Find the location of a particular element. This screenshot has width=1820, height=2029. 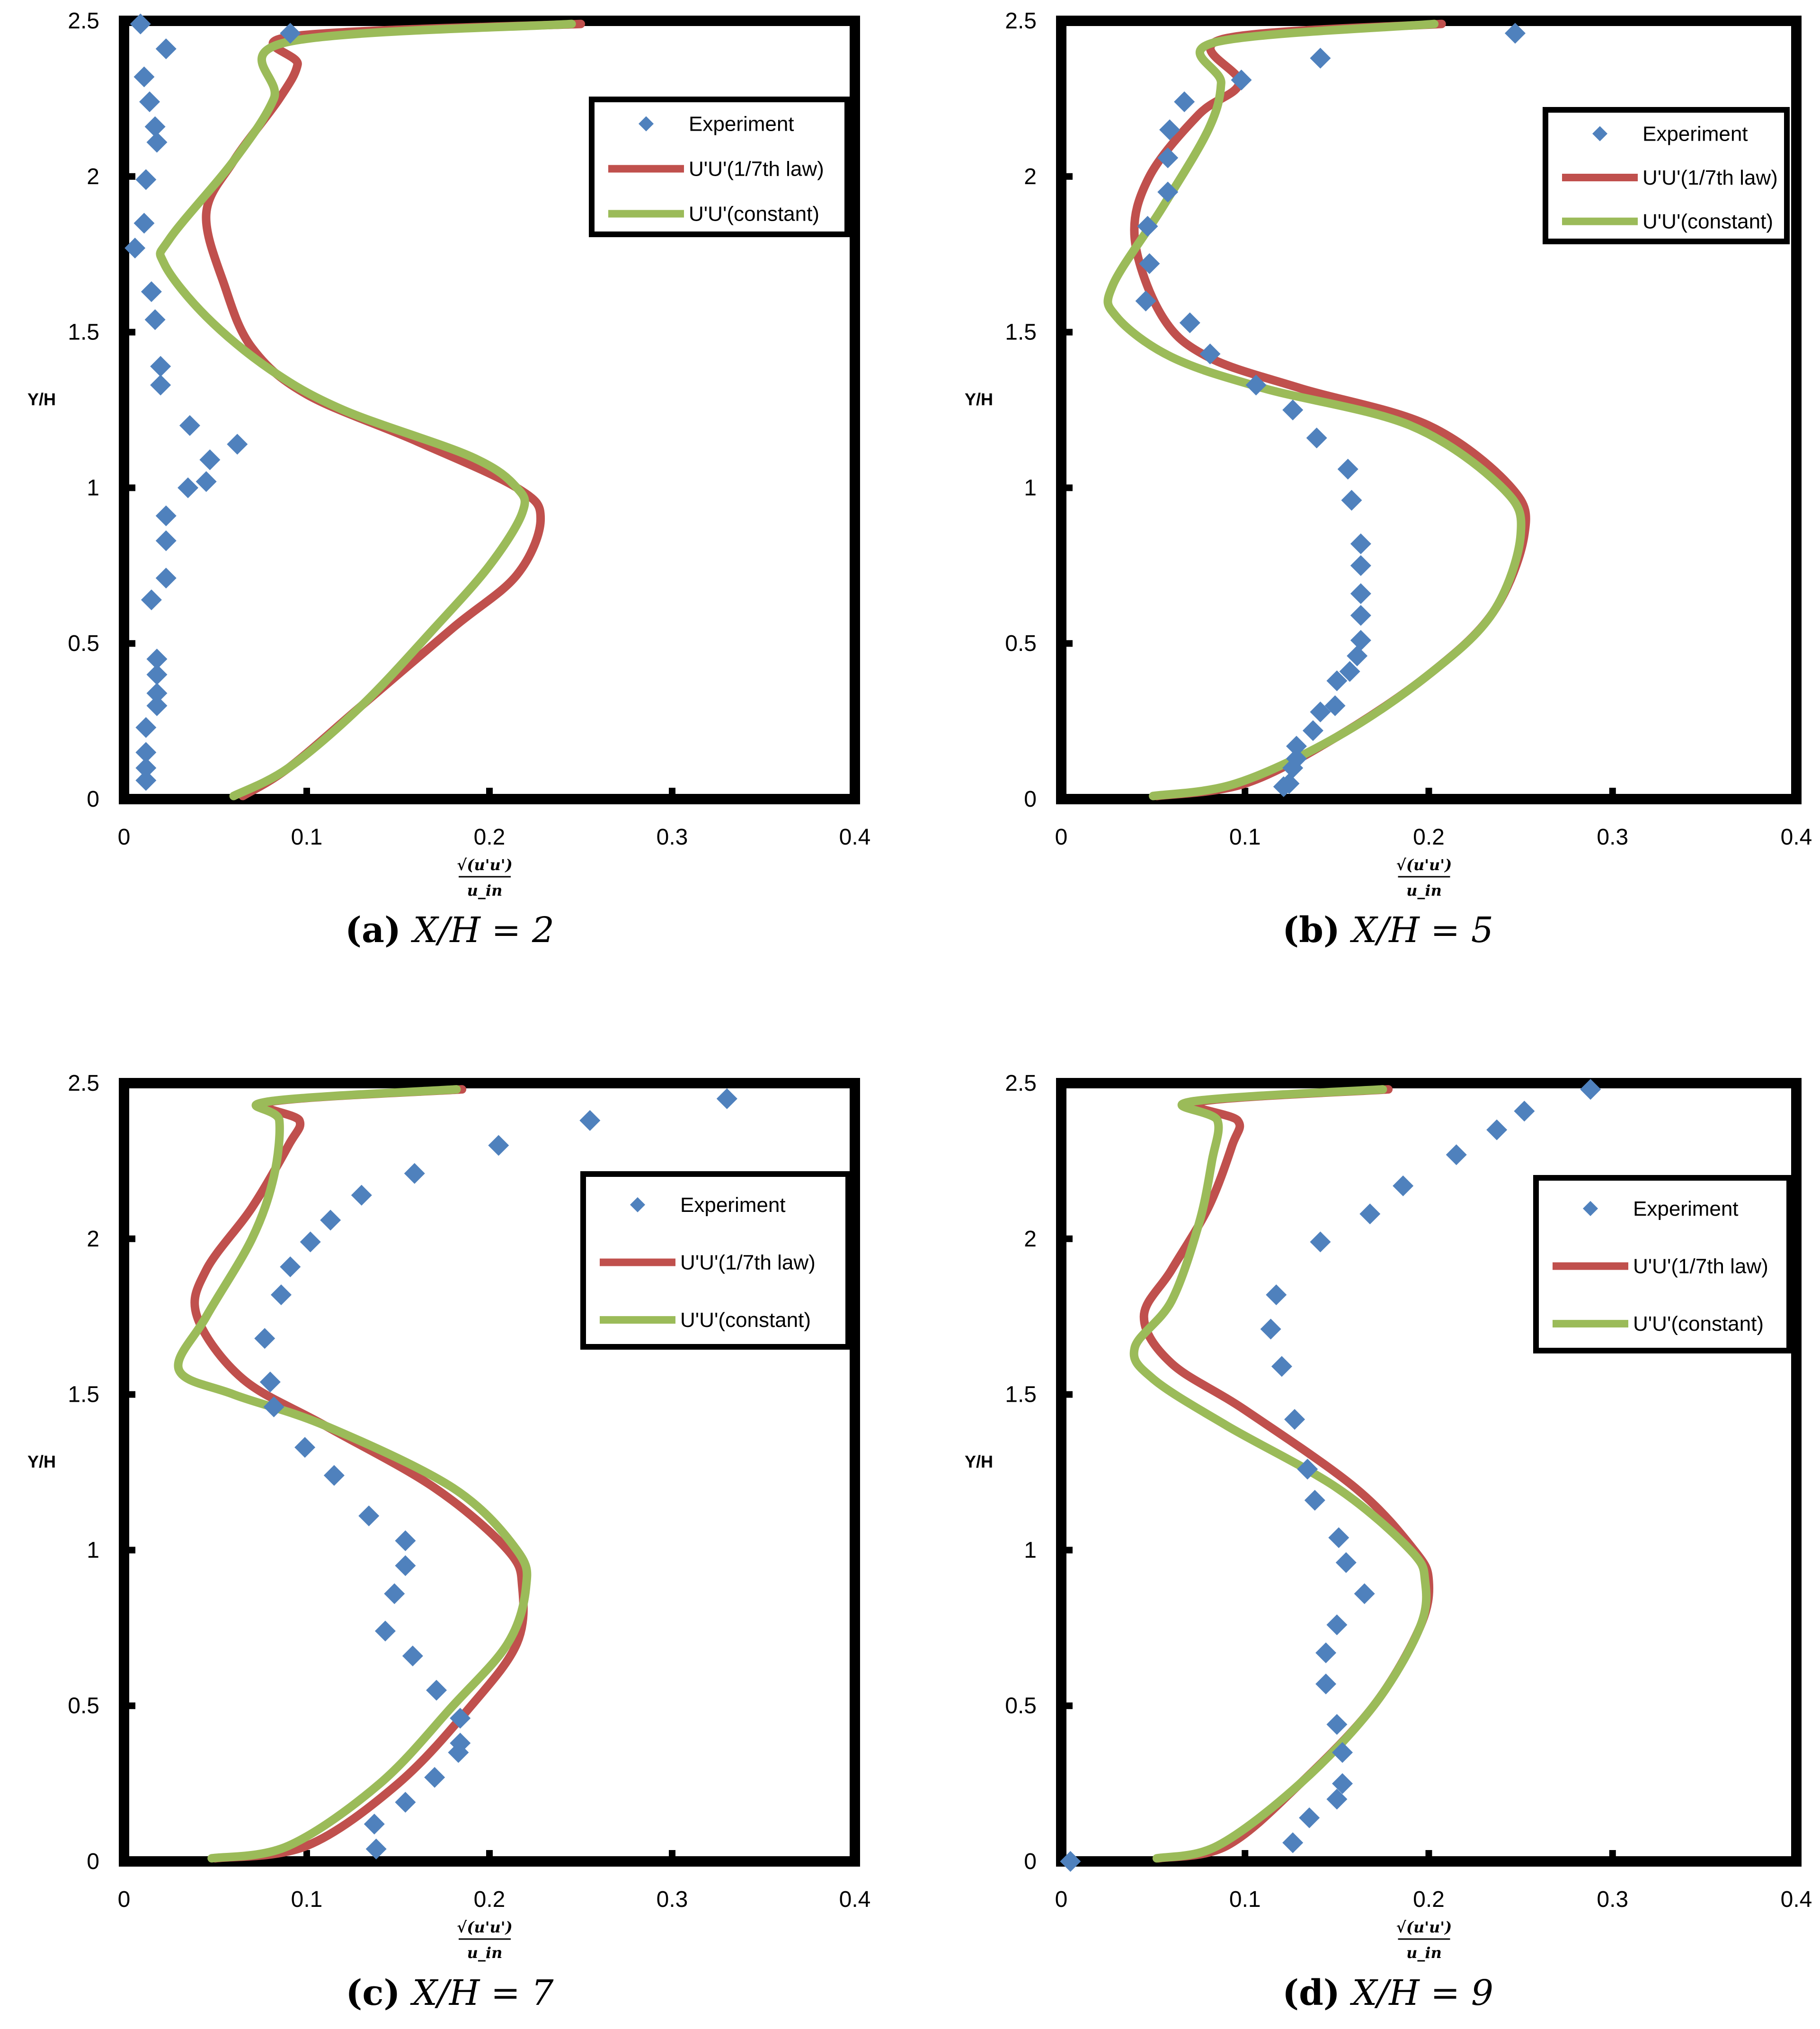

y-tick-label: 2.5 is located at coordinates (84, 21).